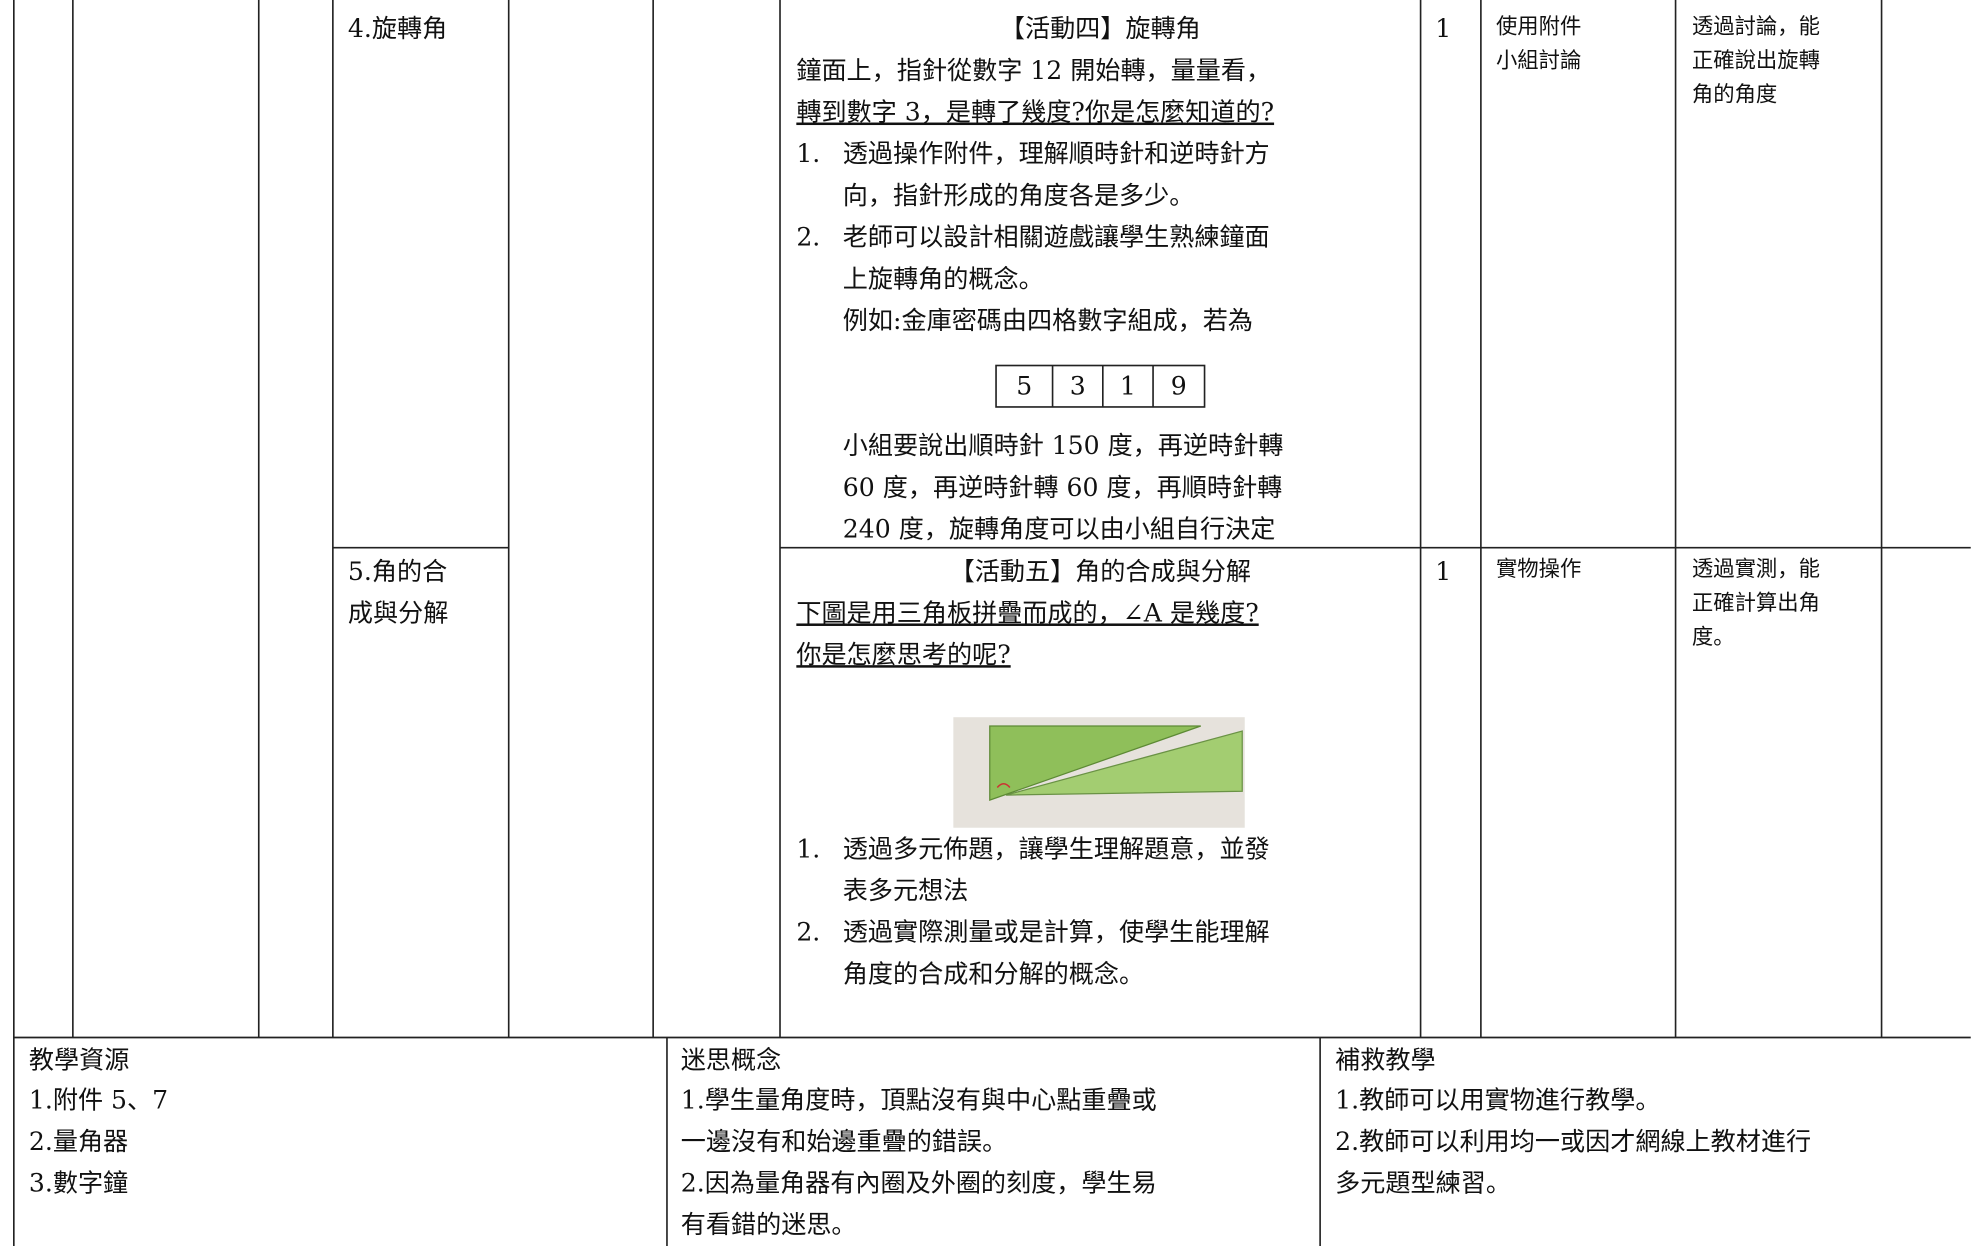  What do you see at coordinates (943, 278) in the screenshot?
I see `step-text: 上旋轉角的概念。` at bounding box center [943, 278].